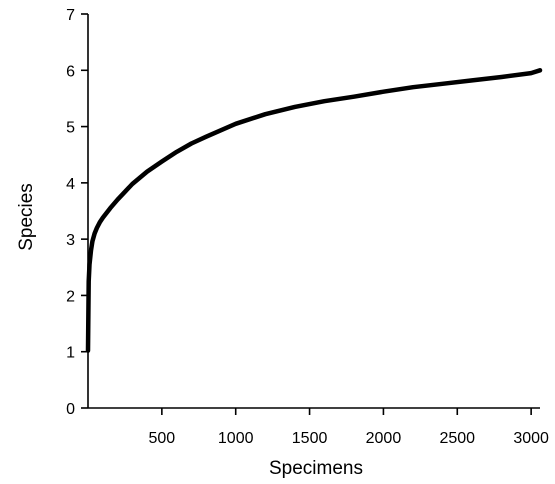  I want to click on x-axis: 500 1000 1500 2000 2500 3000, so click(318, 427).